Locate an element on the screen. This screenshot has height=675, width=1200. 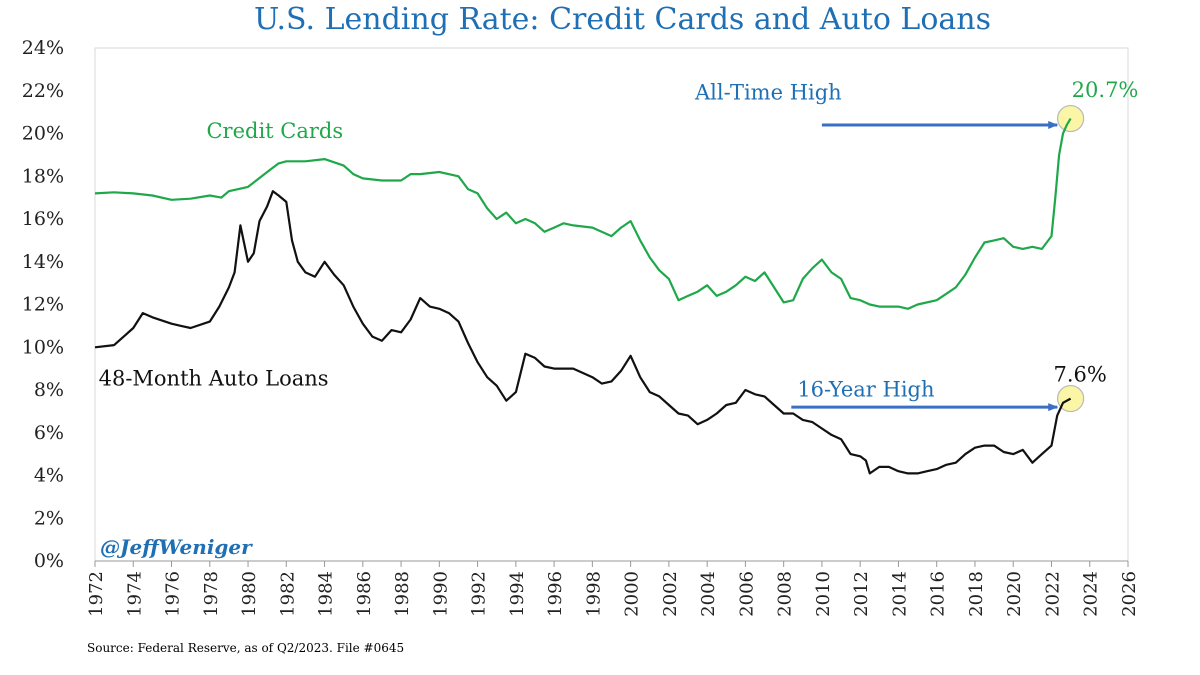
x-tick-label: 2026 is located at coordinates (1129, 594).